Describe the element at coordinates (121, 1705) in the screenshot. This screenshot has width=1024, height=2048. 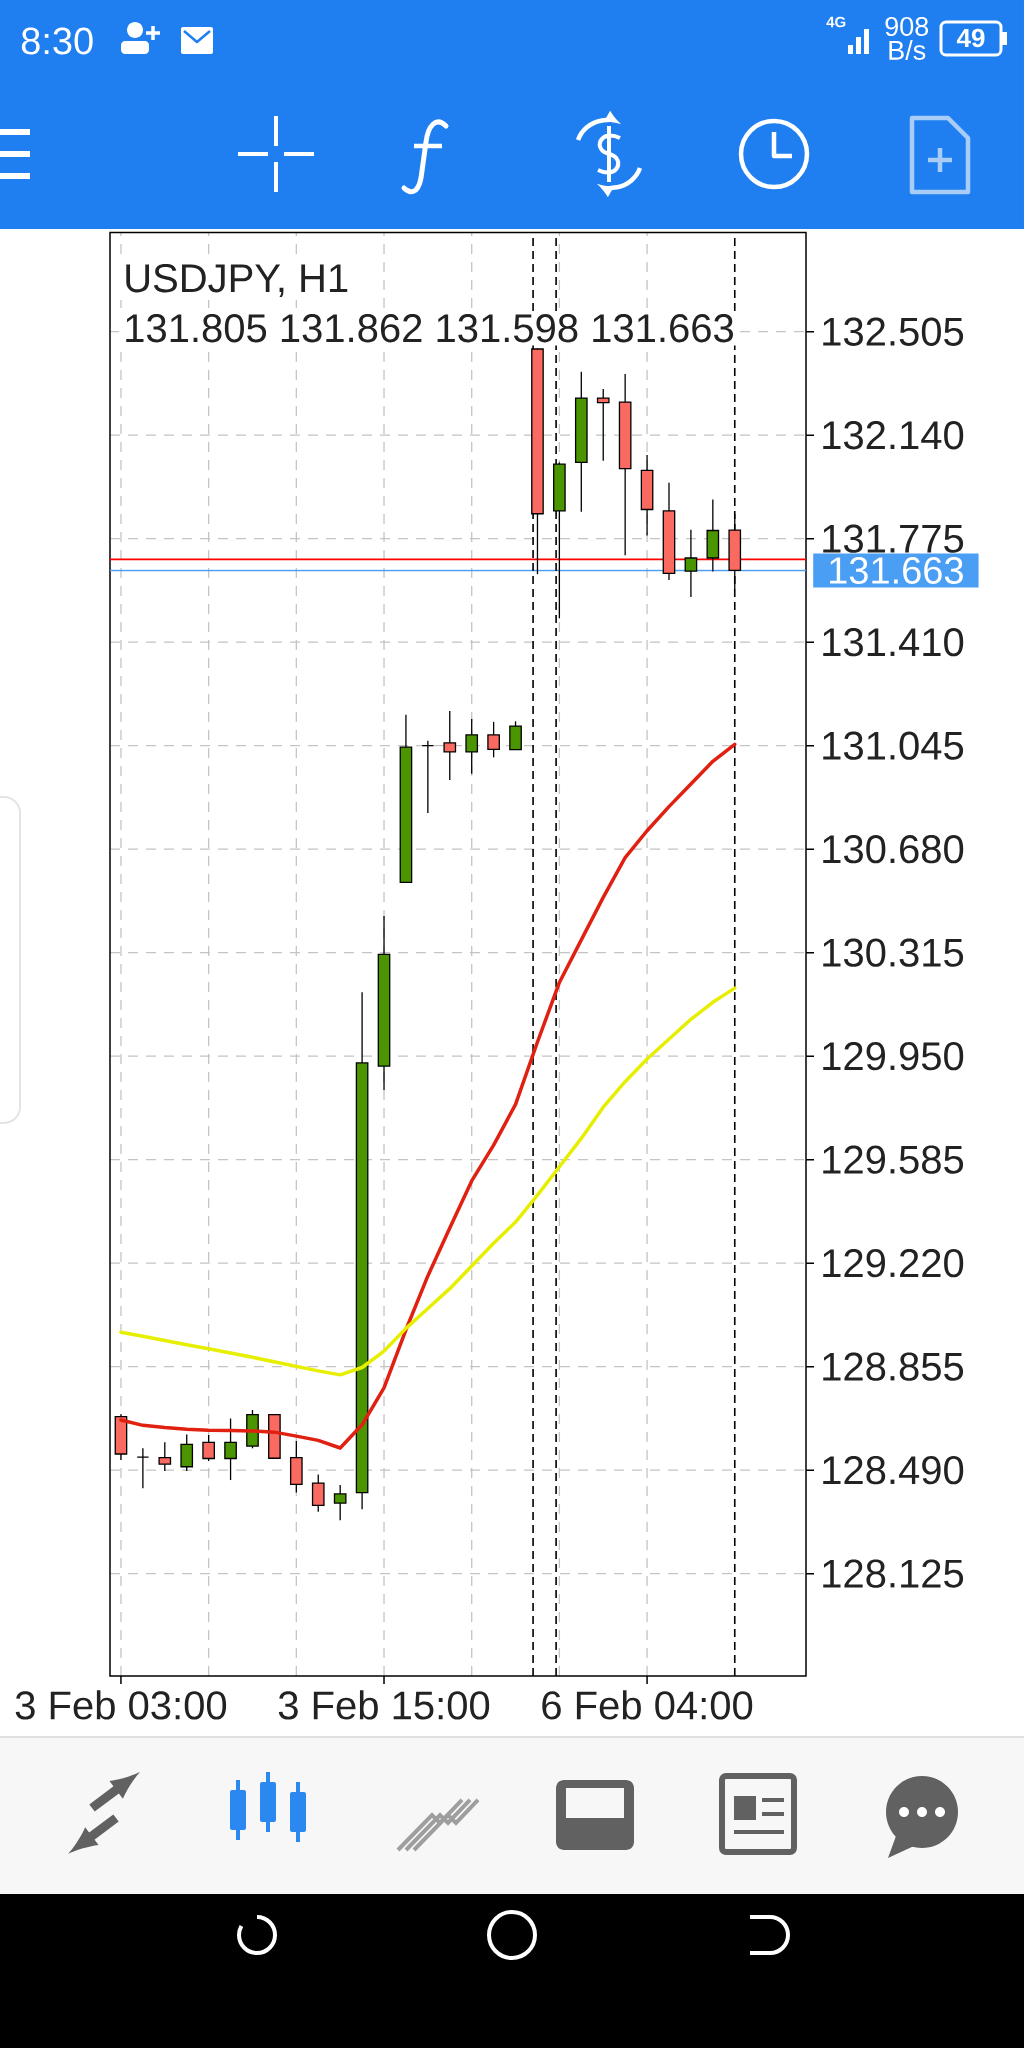
I see `x-tick-label: 3 Feb 03:00` at that location.